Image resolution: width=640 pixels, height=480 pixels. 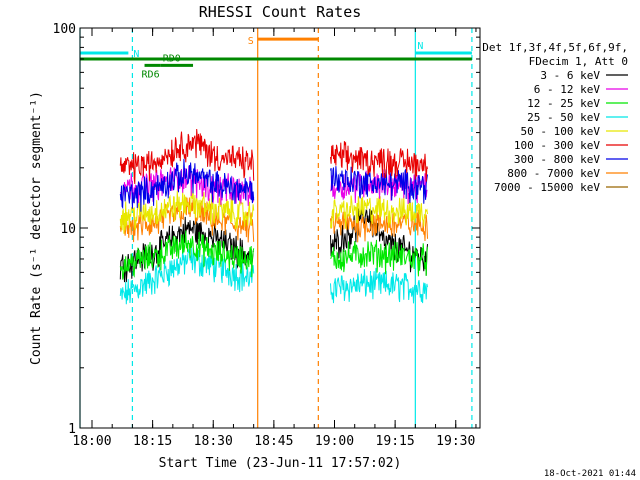 What do you see at coordinates (36, 228) in the screenshot?
I see `y-axis-label: Count Rate (s⁻¹ detector segment⁻¹)` at bounding box center [36, 228].